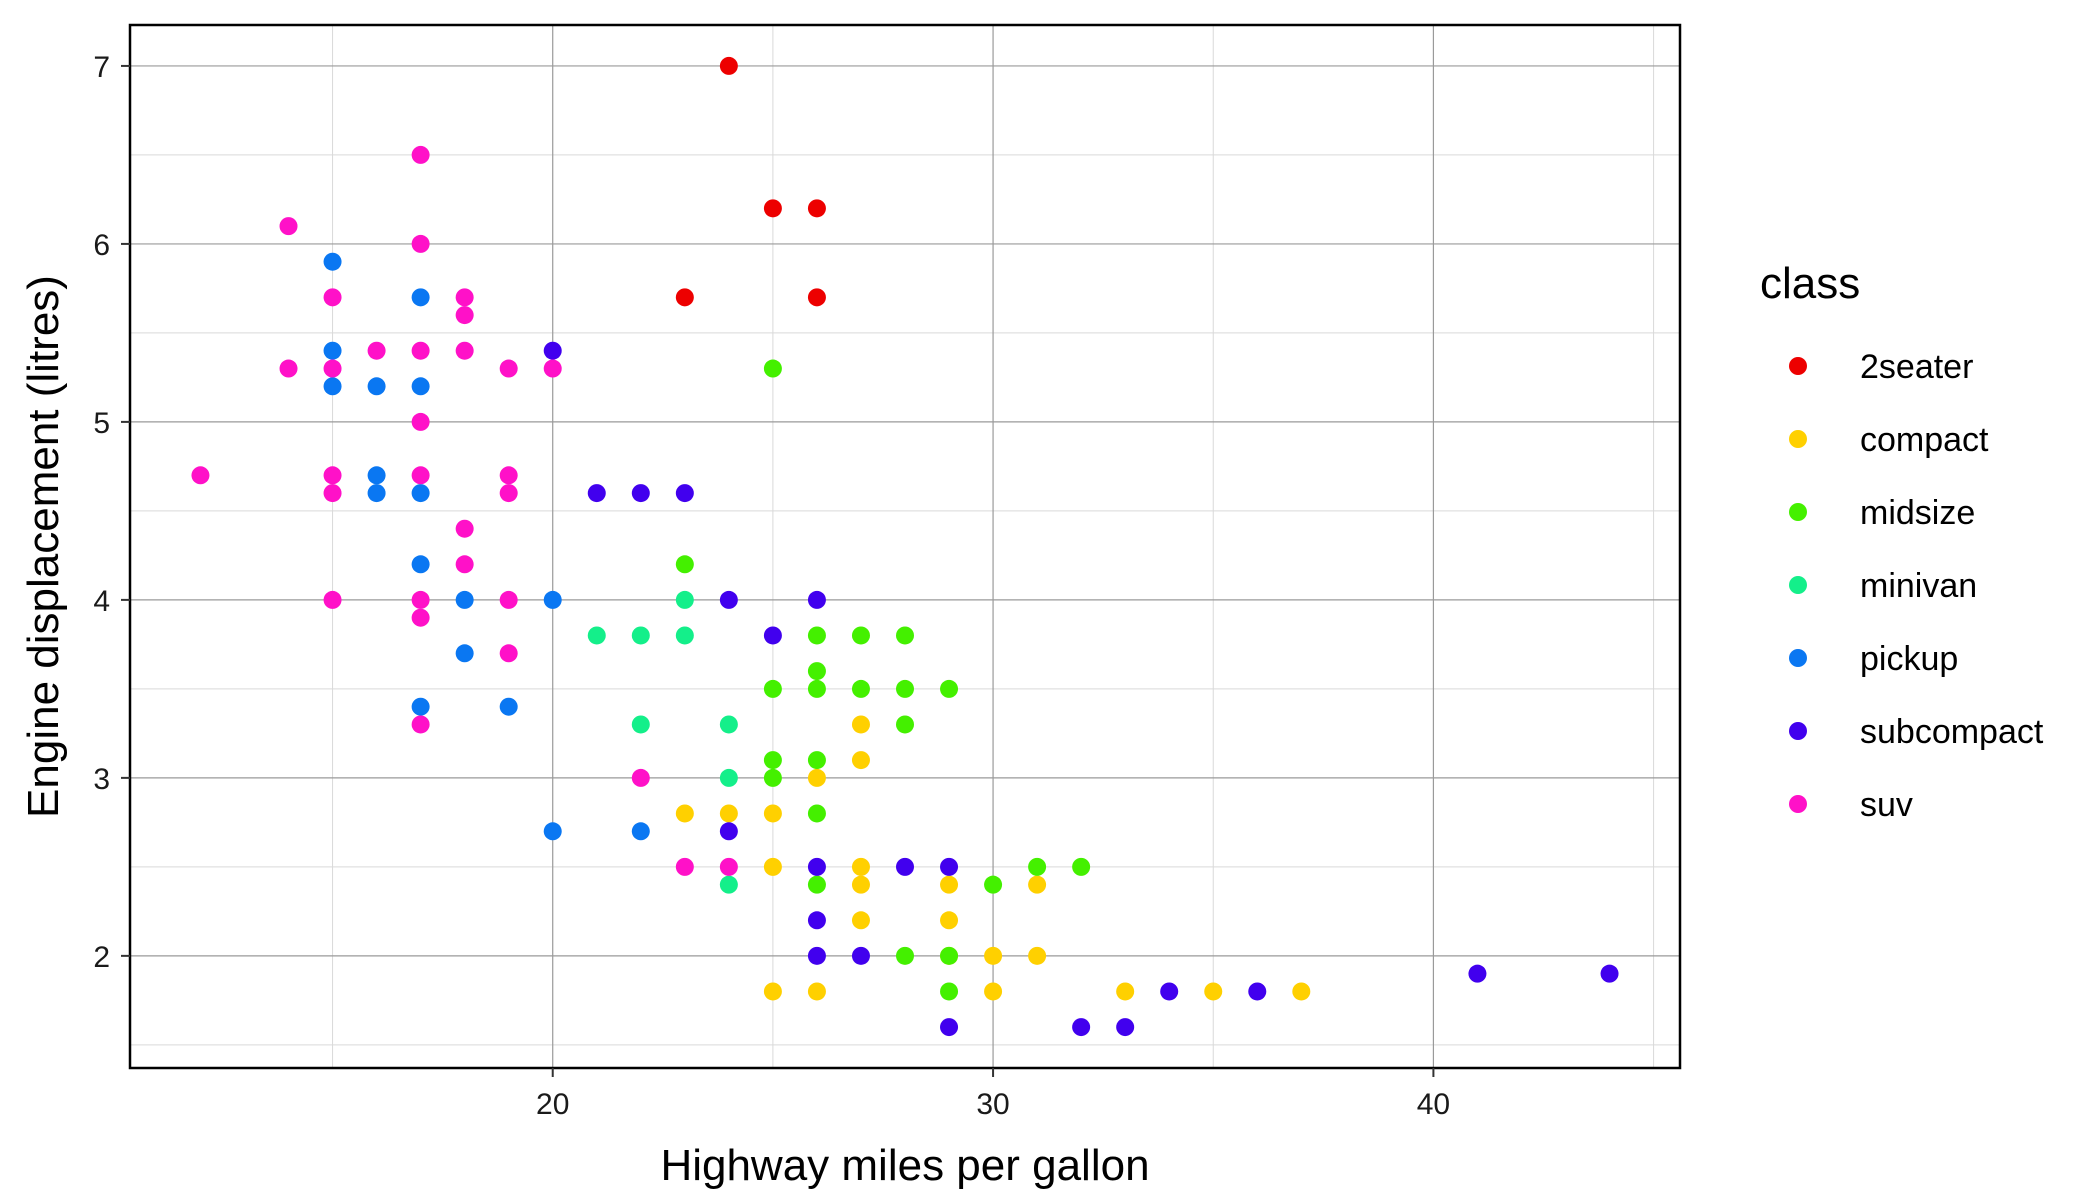  Describe the element at coordinates (1881, 367) in the screenshot. I see `legend-item-2seater: 2seater` at that location.